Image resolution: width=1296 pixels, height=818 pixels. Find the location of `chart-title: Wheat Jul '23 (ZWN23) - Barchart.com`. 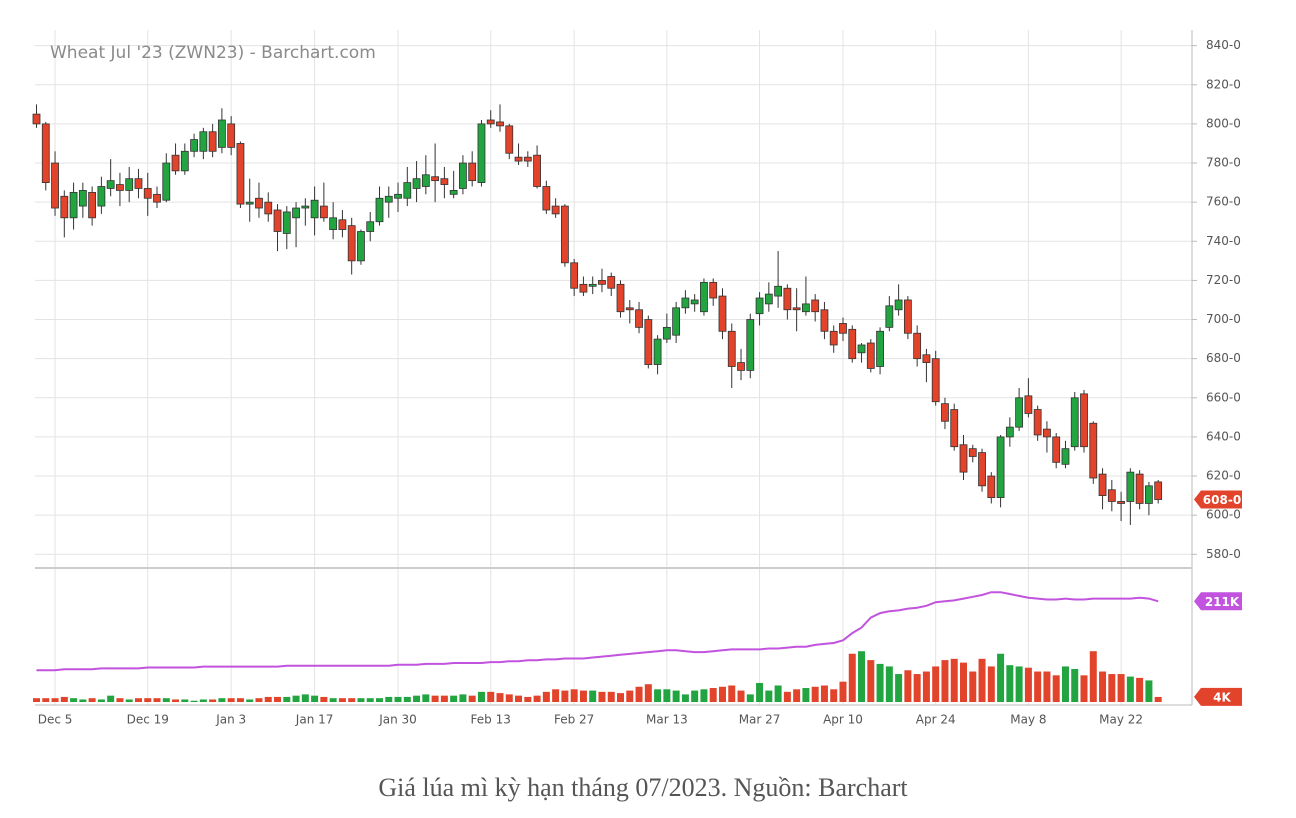

chart-title: Wheat Jul '23 (ZWN23) - Barchart.com is located at coordinates (213, 53).